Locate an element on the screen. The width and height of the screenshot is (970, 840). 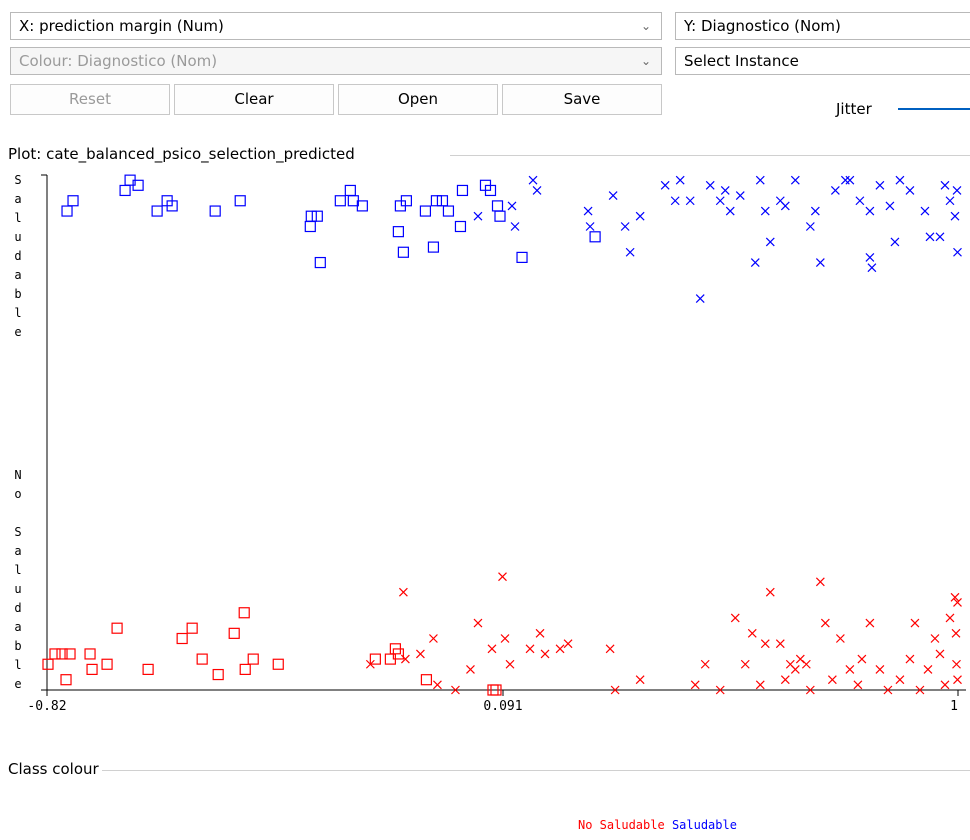
open-button: Open is located at coordinates (418, 99).